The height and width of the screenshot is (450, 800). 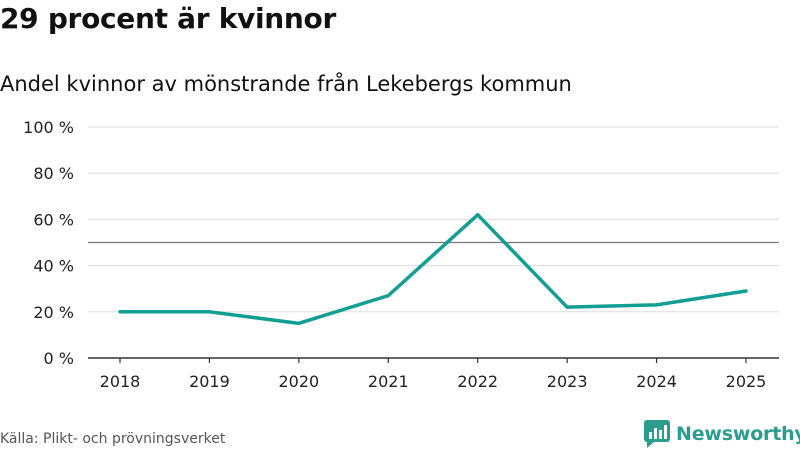 What do you see at coordinates (168, 18) in the screenshot?
I see `chart-title: 29 procent är kvinnor` at bounding box center [168, 18].